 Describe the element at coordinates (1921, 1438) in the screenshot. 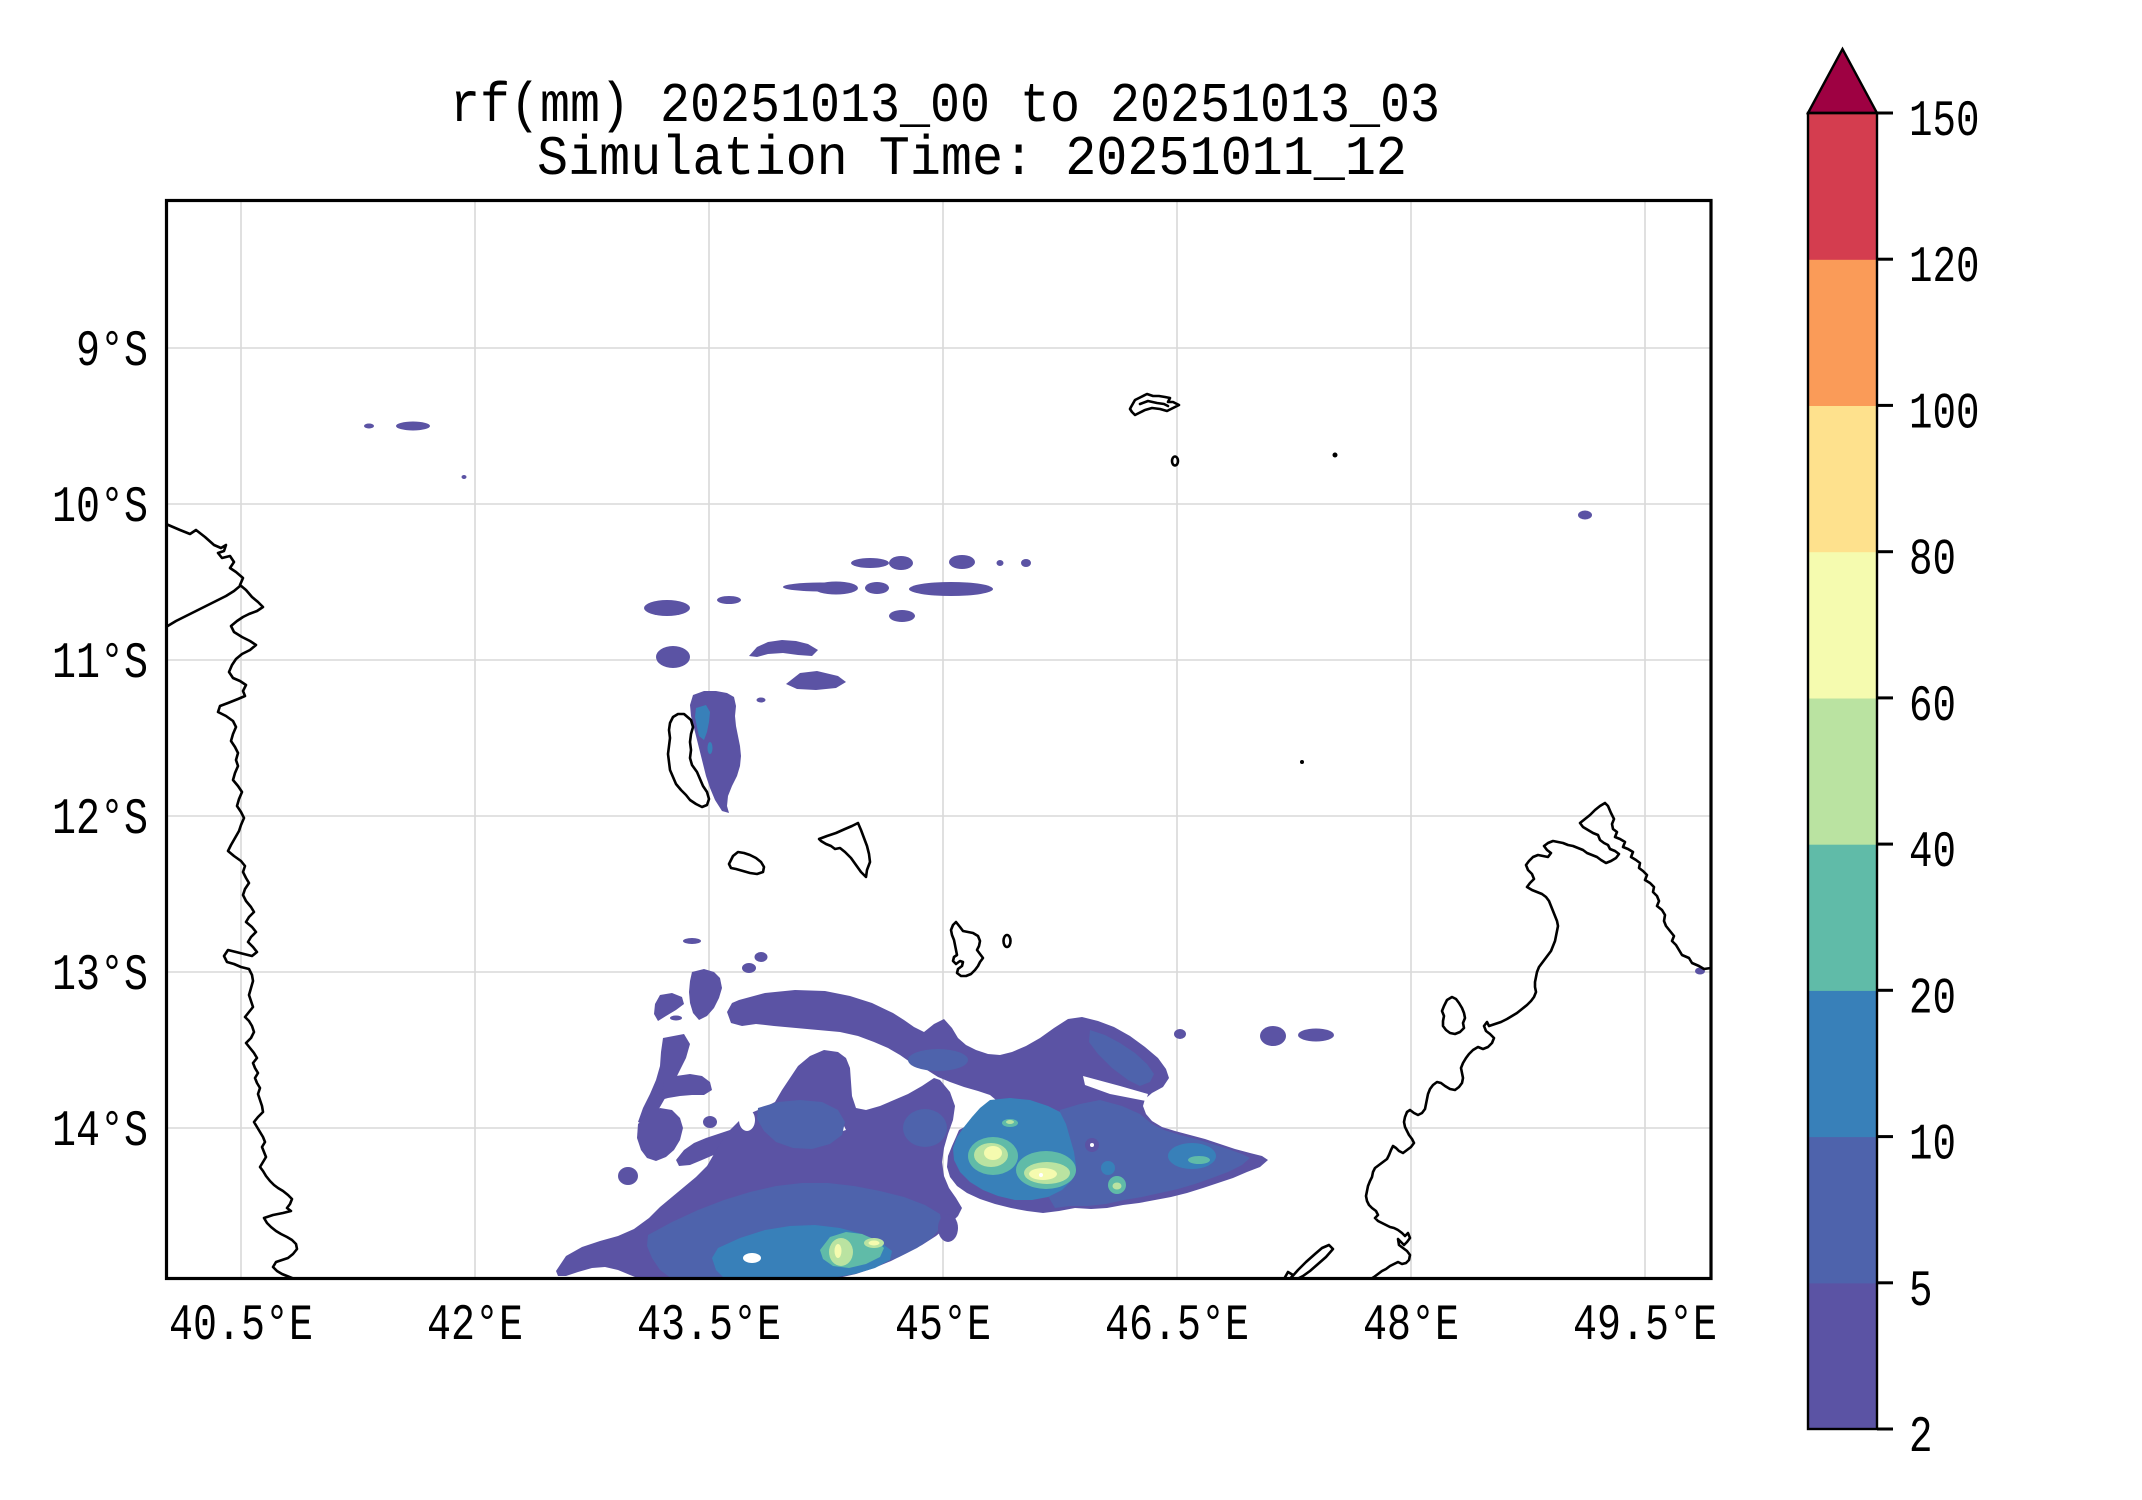

I see `svg-text: 2` at that location.